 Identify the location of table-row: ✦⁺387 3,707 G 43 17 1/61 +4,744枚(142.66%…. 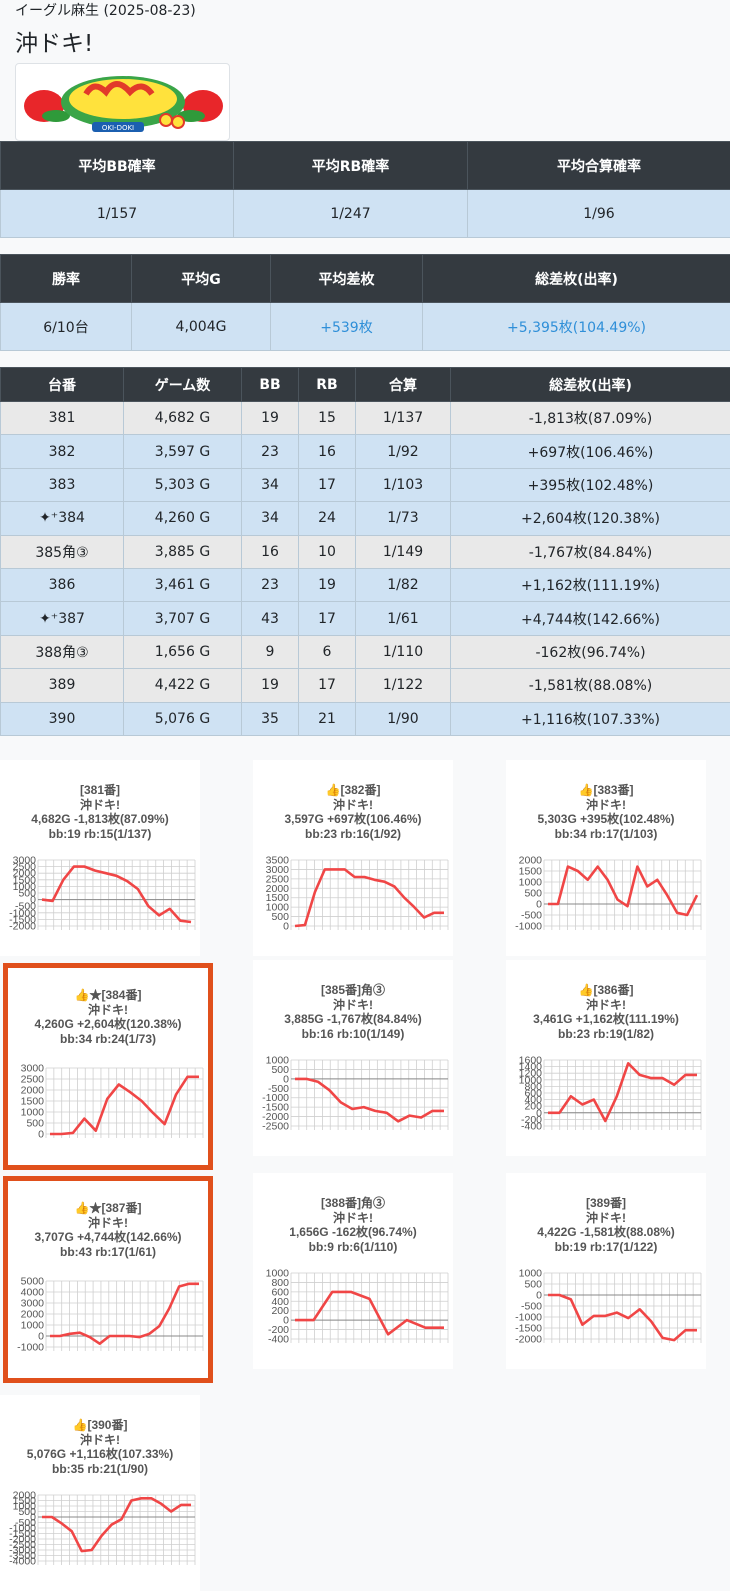
(365, 618).